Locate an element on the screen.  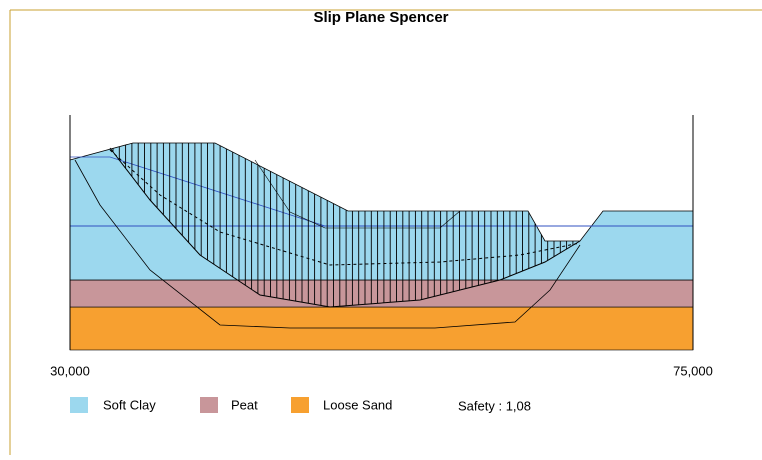
loose-sand-layer is located at coordinates (381, 328).